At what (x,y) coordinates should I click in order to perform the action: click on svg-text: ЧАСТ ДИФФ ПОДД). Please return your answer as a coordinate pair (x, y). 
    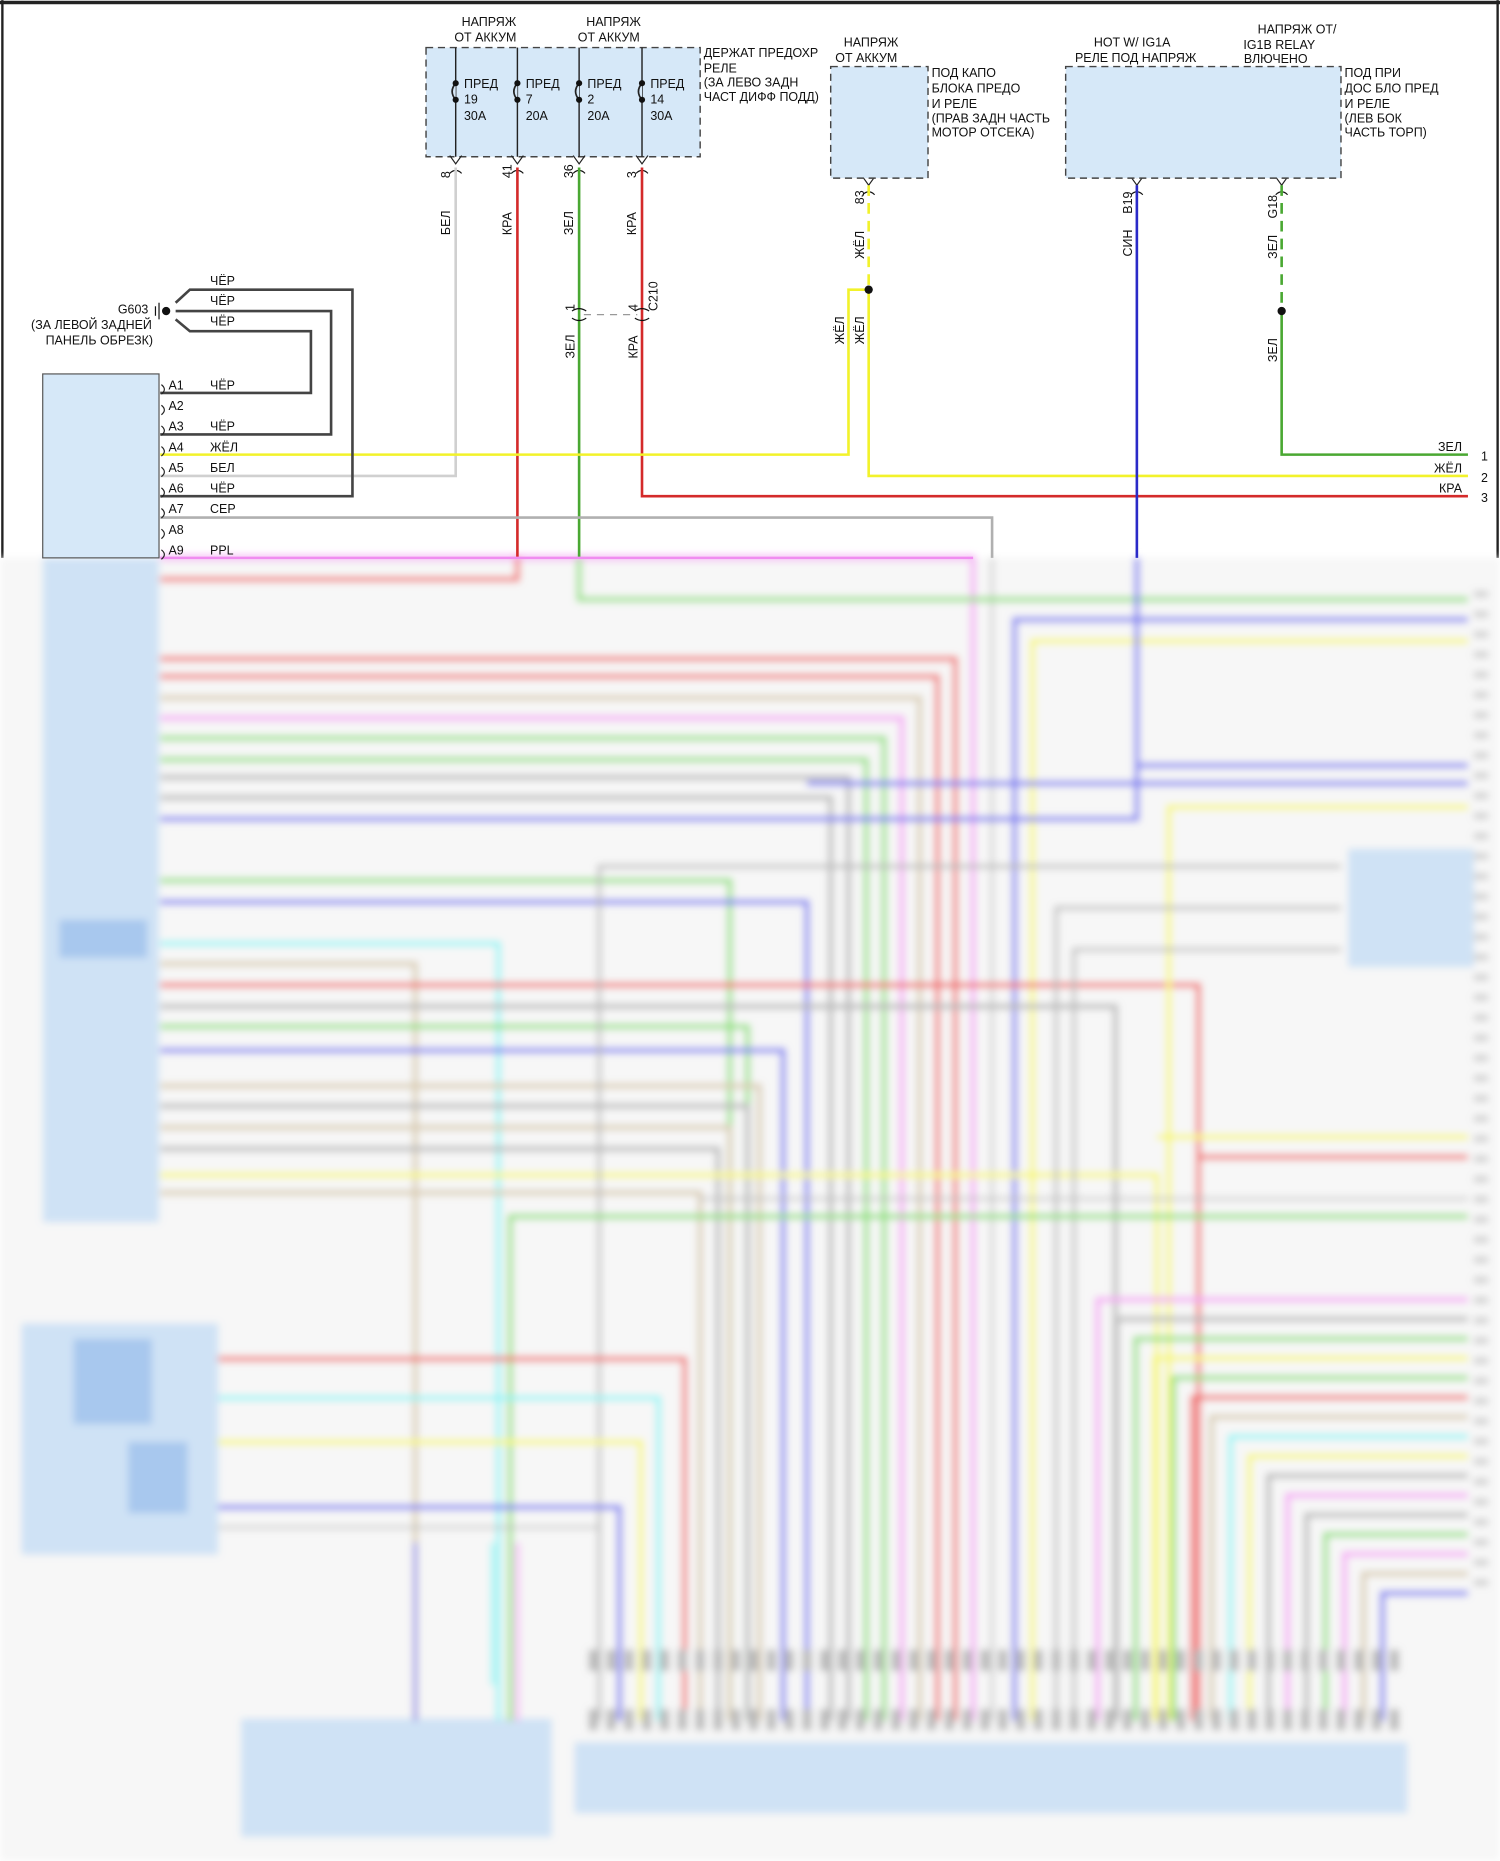
    Looking at the image, I should click on (761, 97).